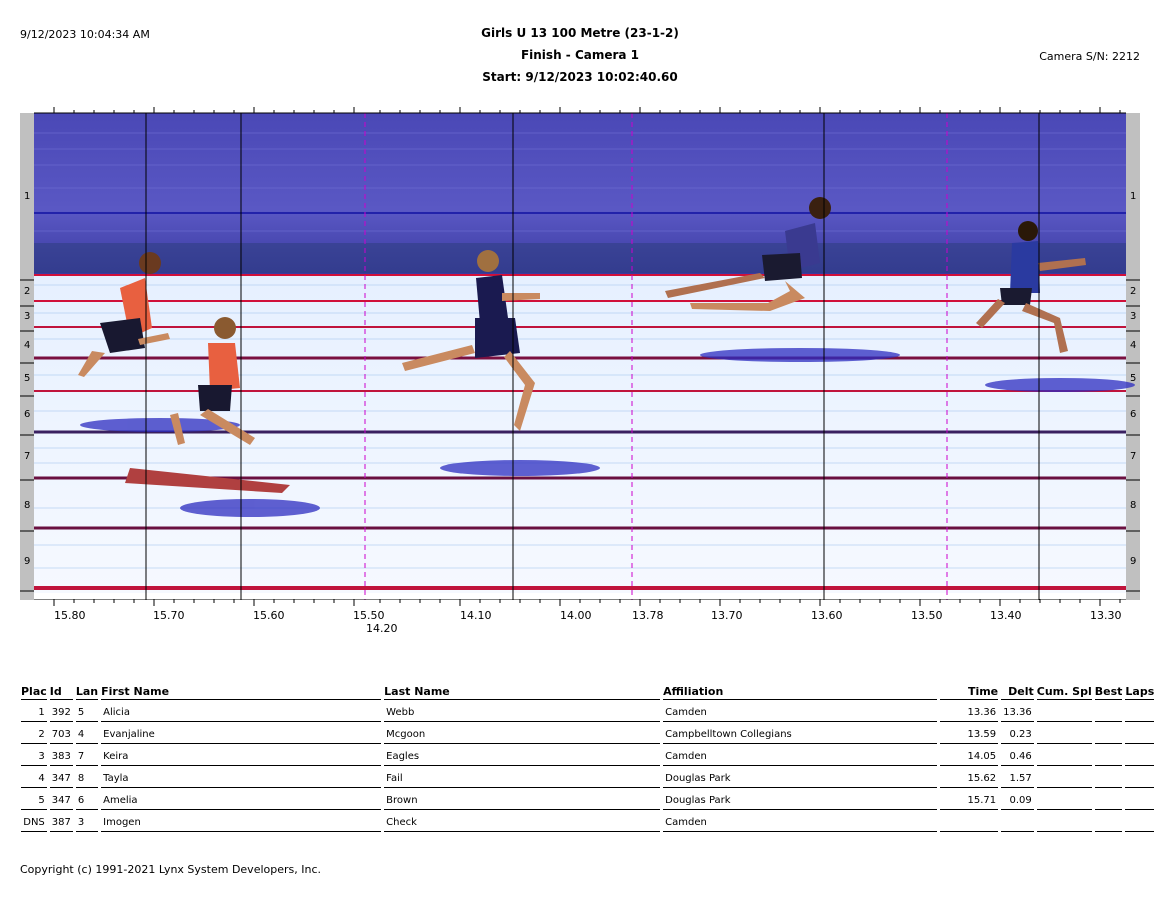 The image size is (1160, 898). What do you see at coordinates (34, 711) in the screenshot?
I see `cell-place: 1` at bounding box center [34, 711].